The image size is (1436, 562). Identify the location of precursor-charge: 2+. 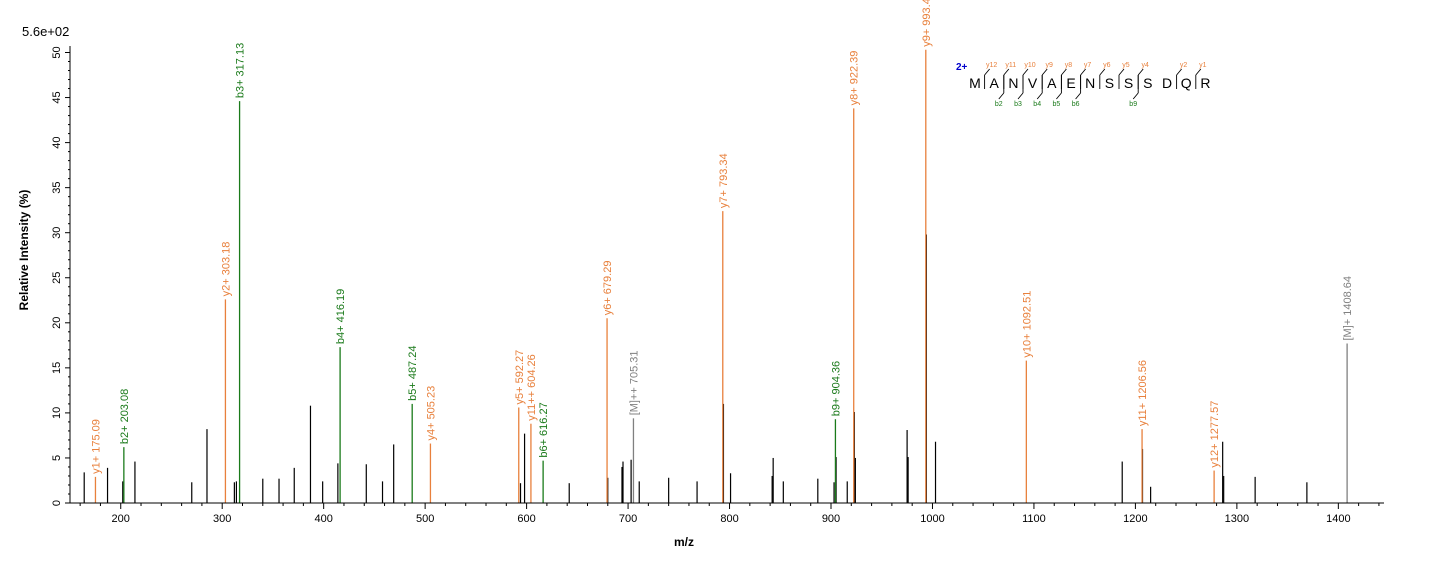
(962, 67).